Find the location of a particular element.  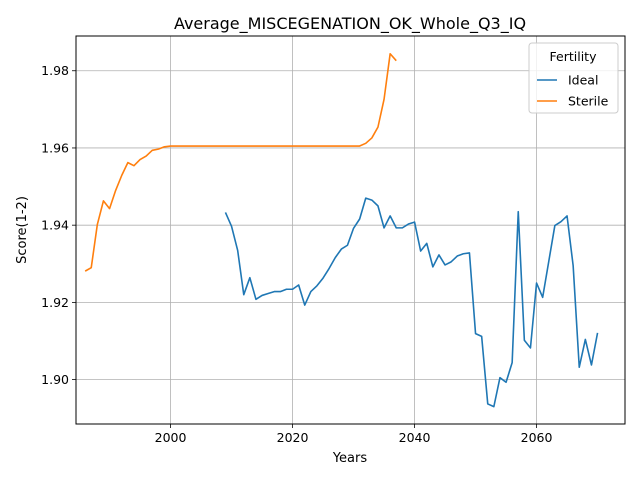

x-axis-title: Years is located at coordinates (350, 458).